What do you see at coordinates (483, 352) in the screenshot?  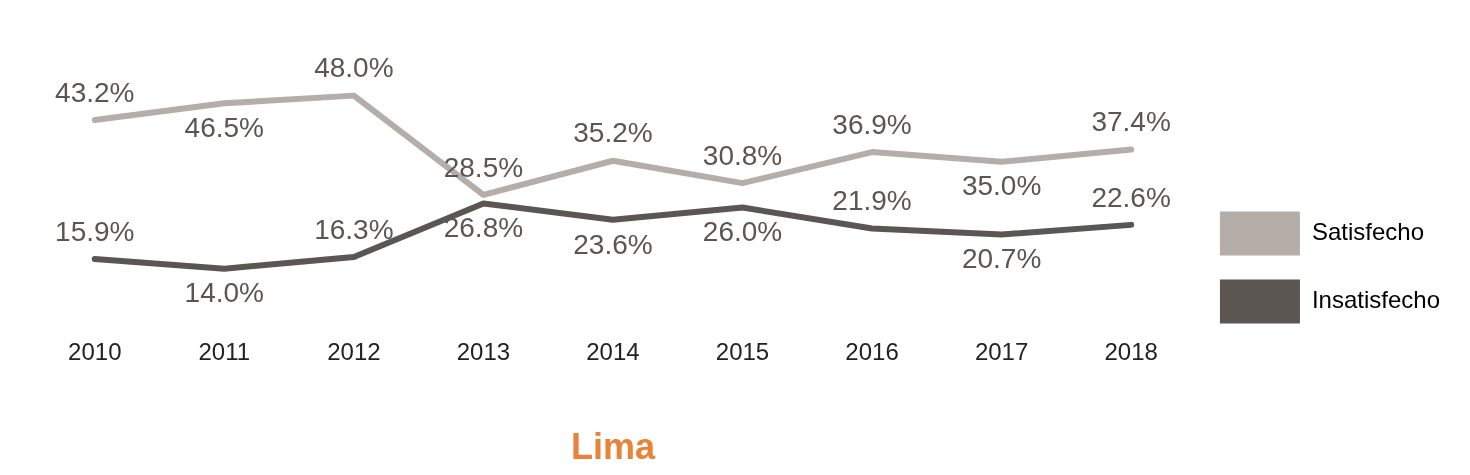 I see `x-tick-label: 2013` at bounding box center [483, 352].